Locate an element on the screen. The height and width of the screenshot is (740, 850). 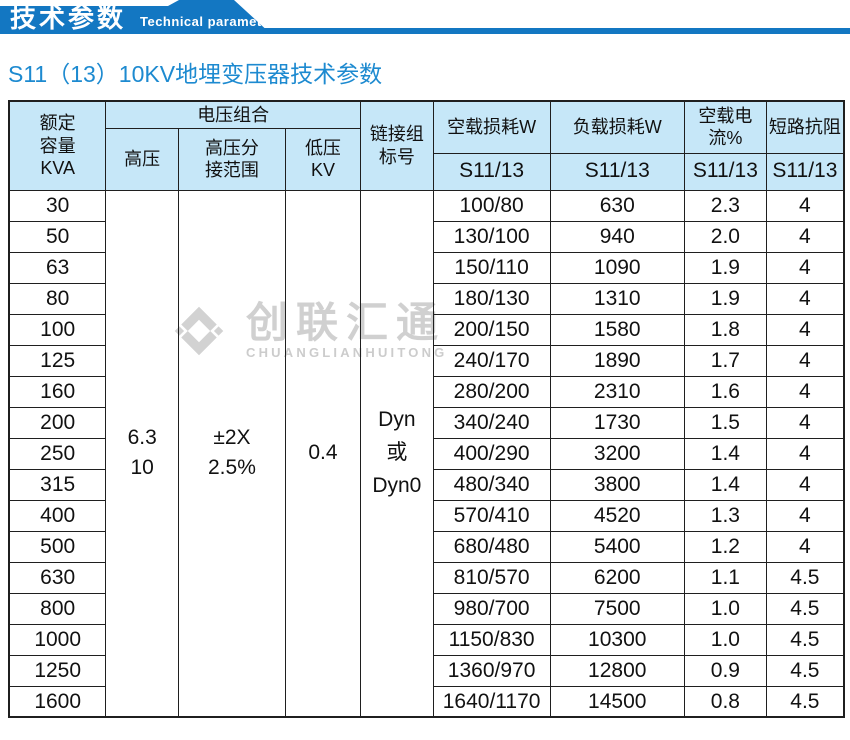
cell-kva: 30 is located at coordinates (57, 205).